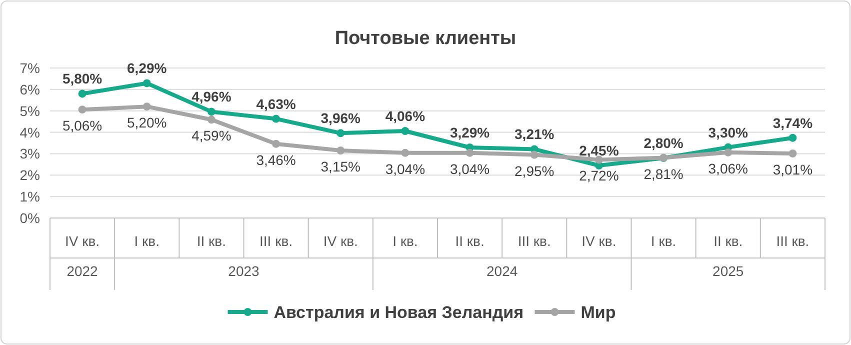 The height and width of the screenshot is (345, 851). What do you see at coordinates (340, 166) in the screenshot?
I see `data-label: 3,15%` at bounding box center [340, 166].